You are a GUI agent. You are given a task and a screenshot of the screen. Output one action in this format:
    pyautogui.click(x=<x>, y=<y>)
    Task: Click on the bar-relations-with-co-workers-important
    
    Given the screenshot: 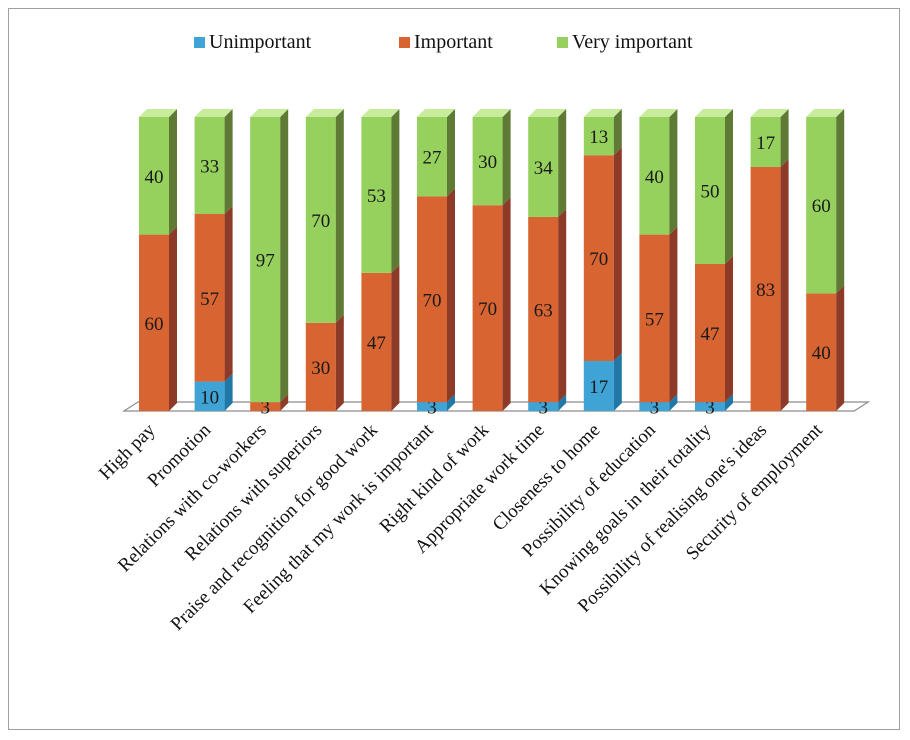 What is the action you would take?
    pyautogui.click(x=265, y=406)
    